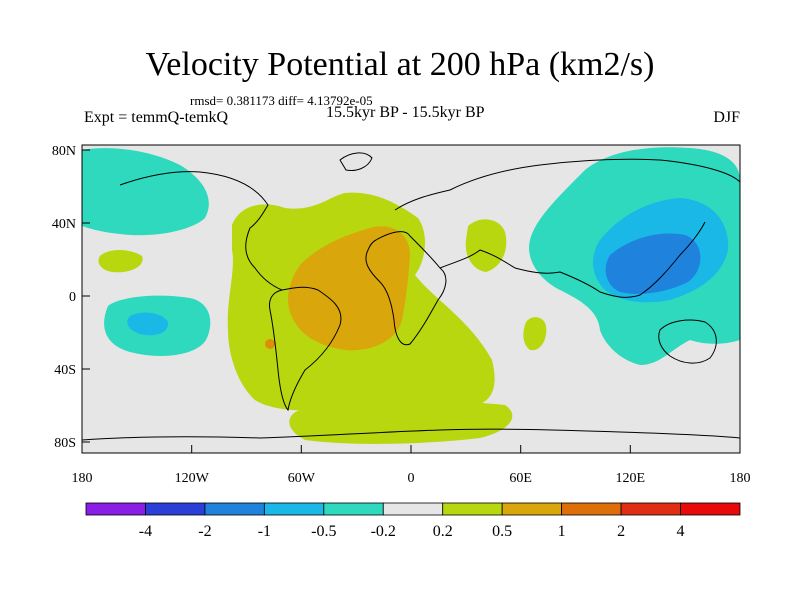 The width and height of the screenshot is (800, 600). I want to click on x-tick-label: 60W, so click(302, 478).